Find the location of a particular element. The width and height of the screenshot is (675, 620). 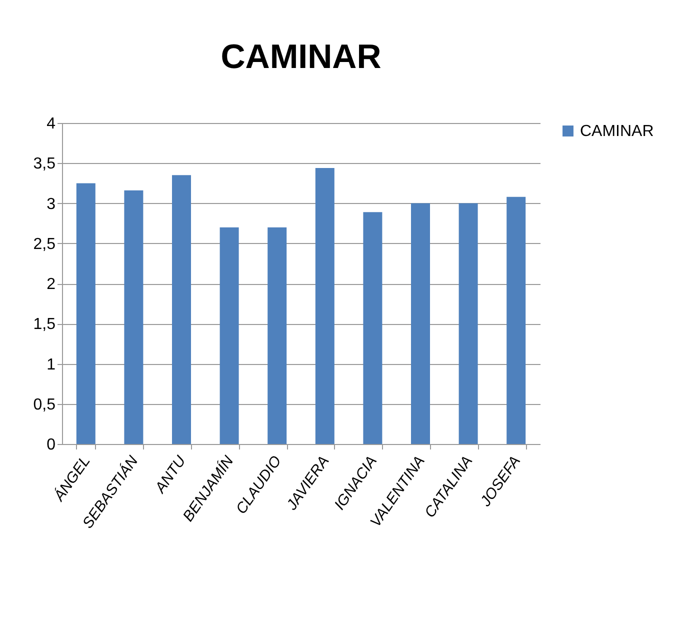

chart-title: CAMINAR is located at coordinates (301, 57).